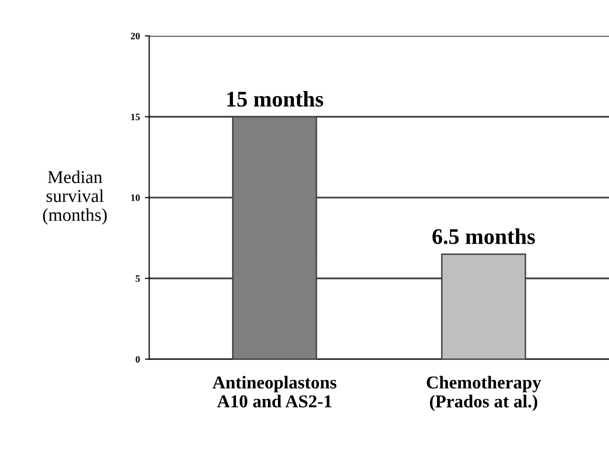 Image resolution: width=609 pixels, height=449 pixels. I want to click on data-label: 15 months, so click(275, 99).